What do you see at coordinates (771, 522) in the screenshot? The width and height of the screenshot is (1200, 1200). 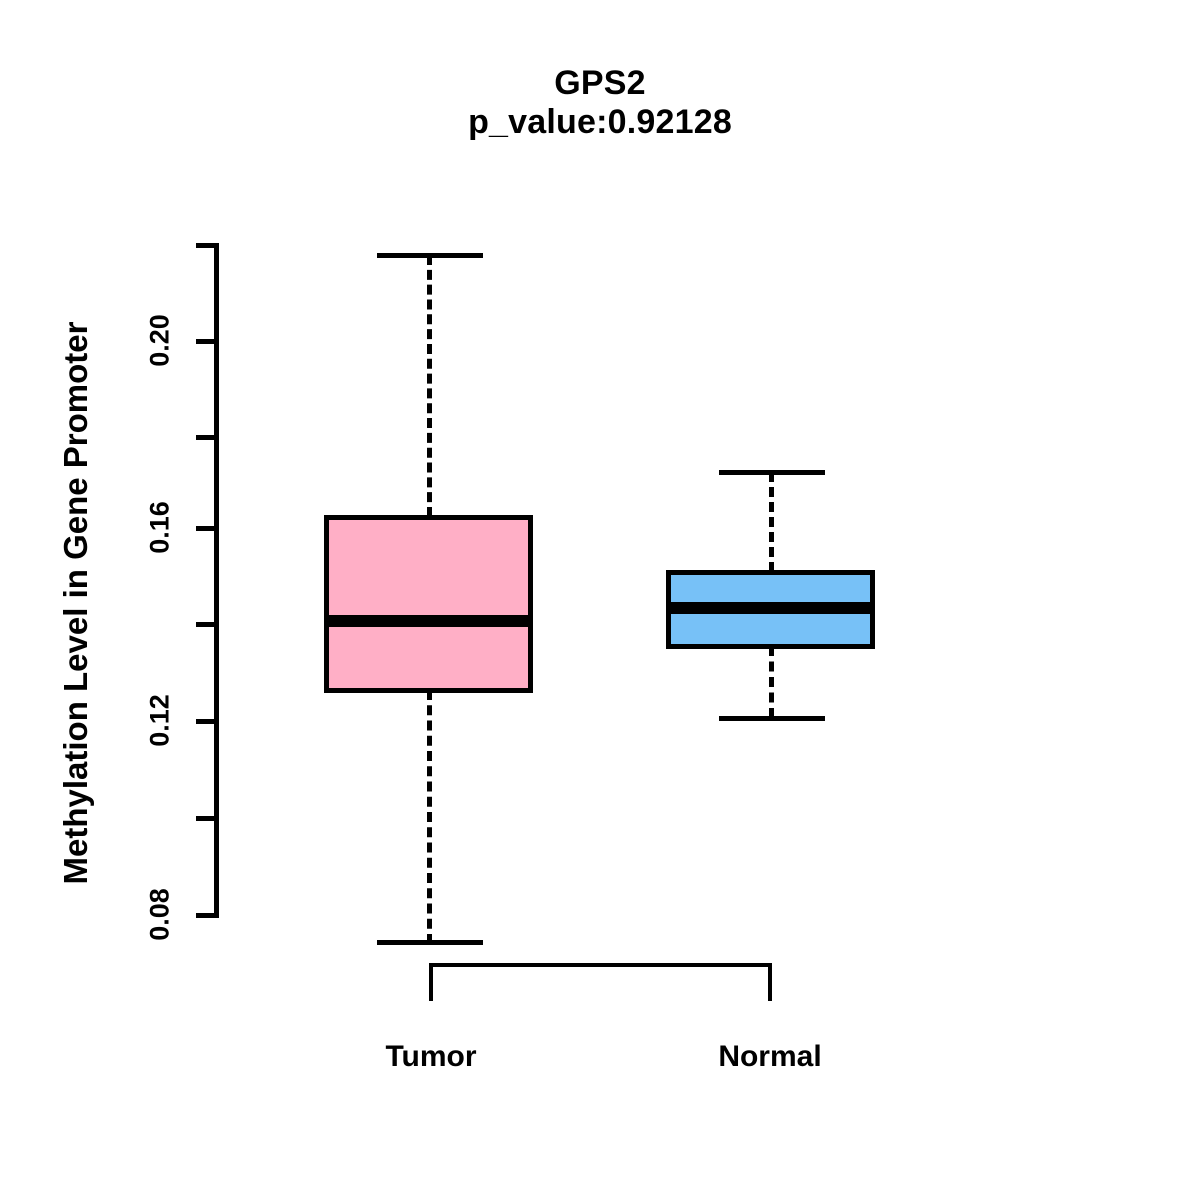 I see `normal-upper-whisker-stem` at bounding box center [771, 522].